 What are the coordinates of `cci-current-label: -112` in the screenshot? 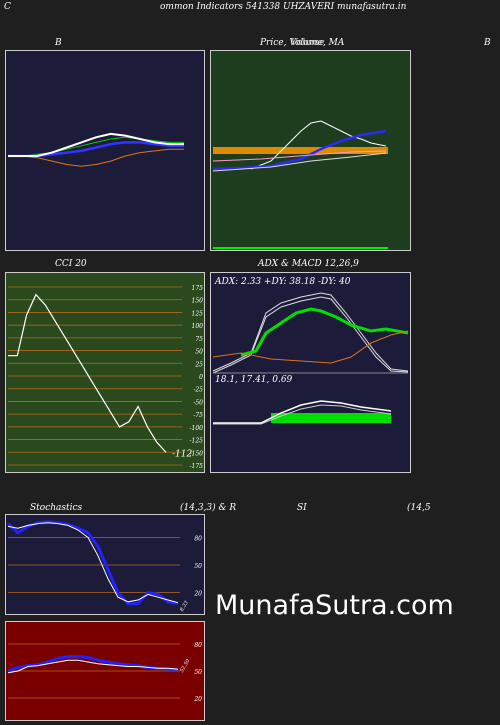 It's located at (182, 454).